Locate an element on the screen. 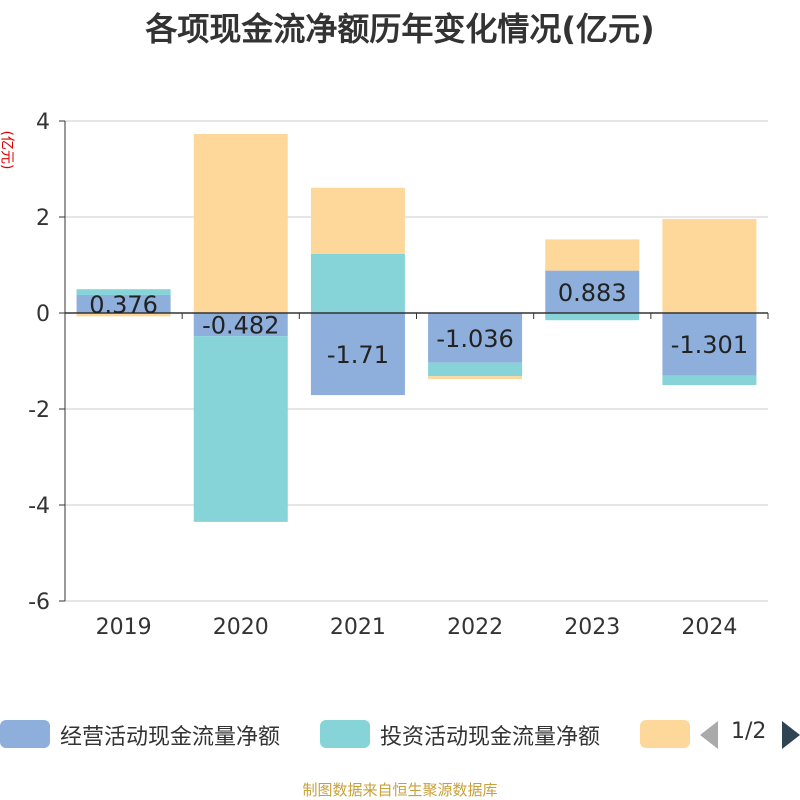 The image size is (800, 800). y-tick-label: 4 is located at coordinates (43, 122).